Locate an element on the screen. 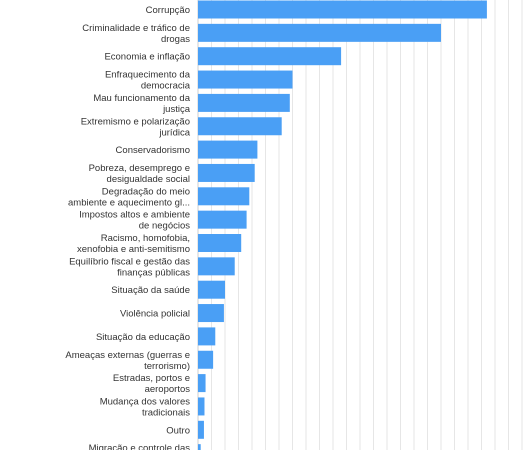 This screenshot has width=528, height=450. category-label-line: Corrupção is located at coordinates (168, 10).